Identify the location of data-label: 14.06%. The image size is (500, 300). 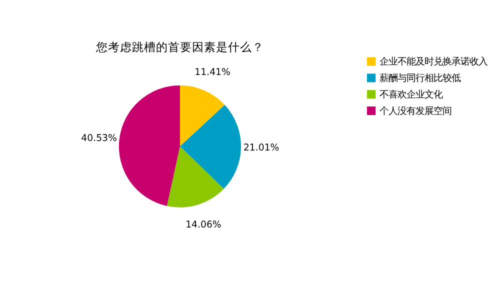
(204, 224).